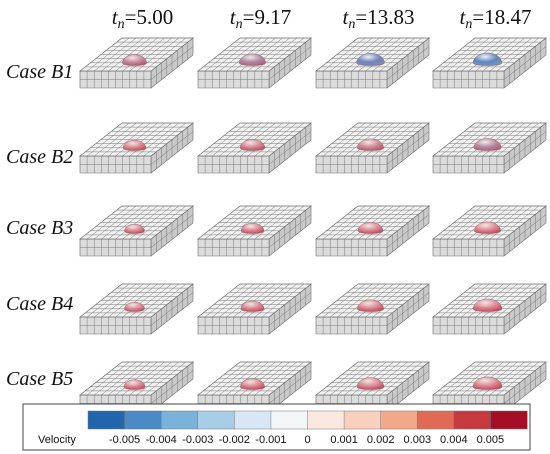 The width and height of the screenshot is (550, 454). Describe the element at coordinates (234, 440) in the screenshot. I see `colorbar-tick-4: -0.002` at that location.